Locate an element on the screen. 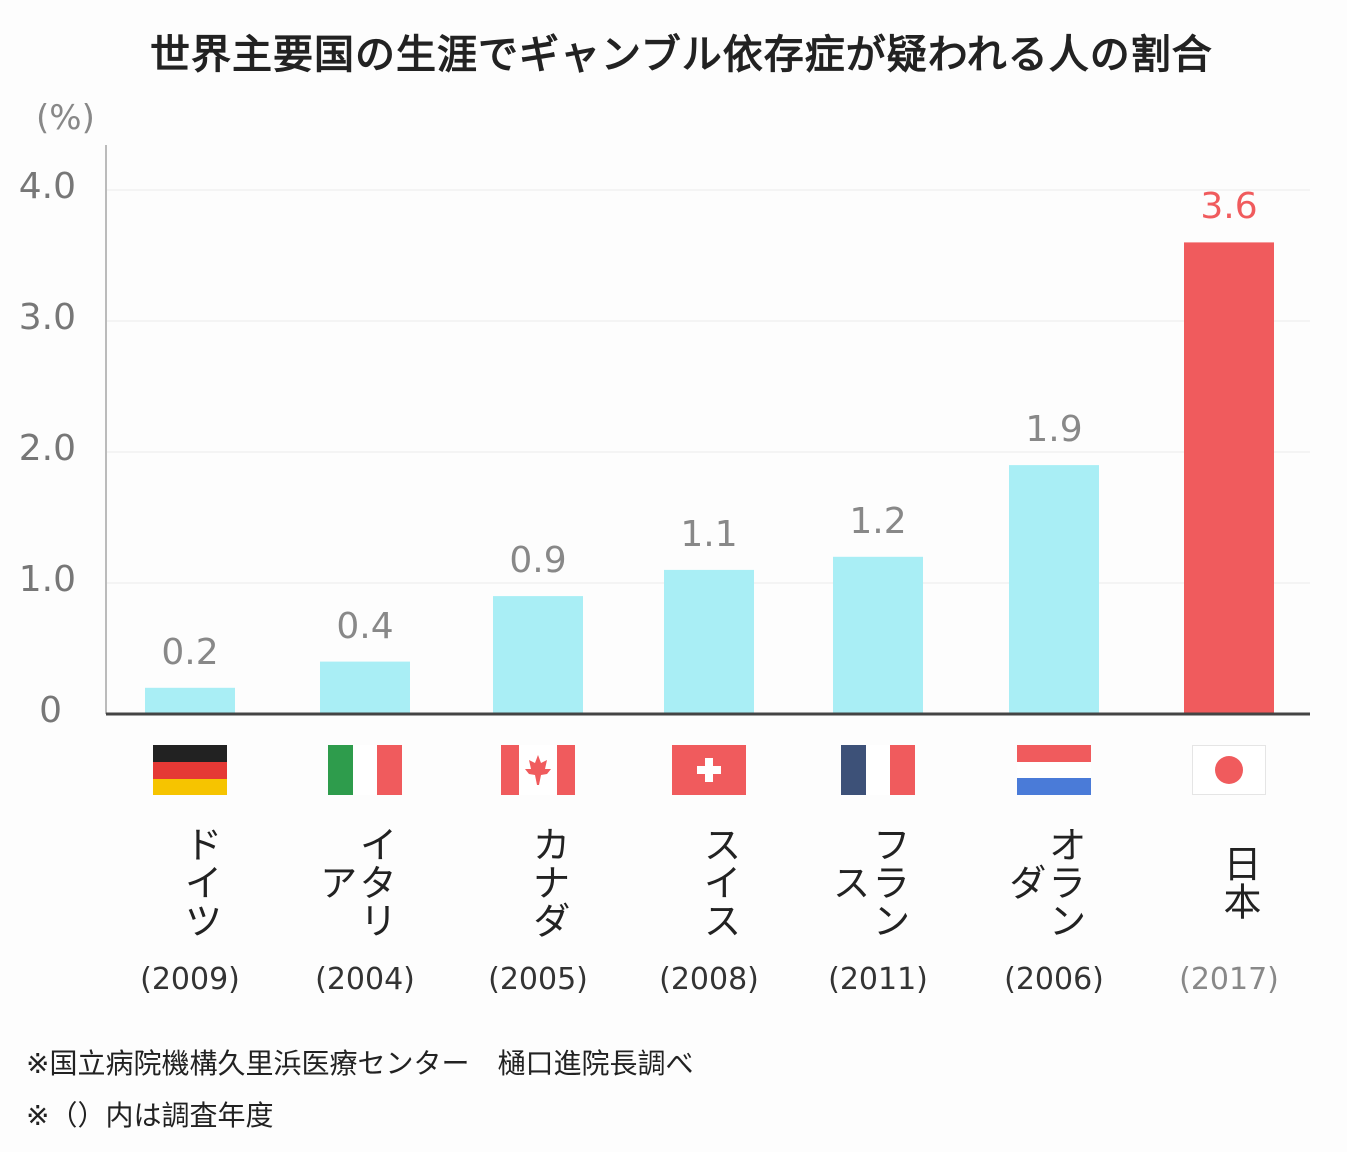  y-tick-label: 0 is located at coordinates (50, 710).